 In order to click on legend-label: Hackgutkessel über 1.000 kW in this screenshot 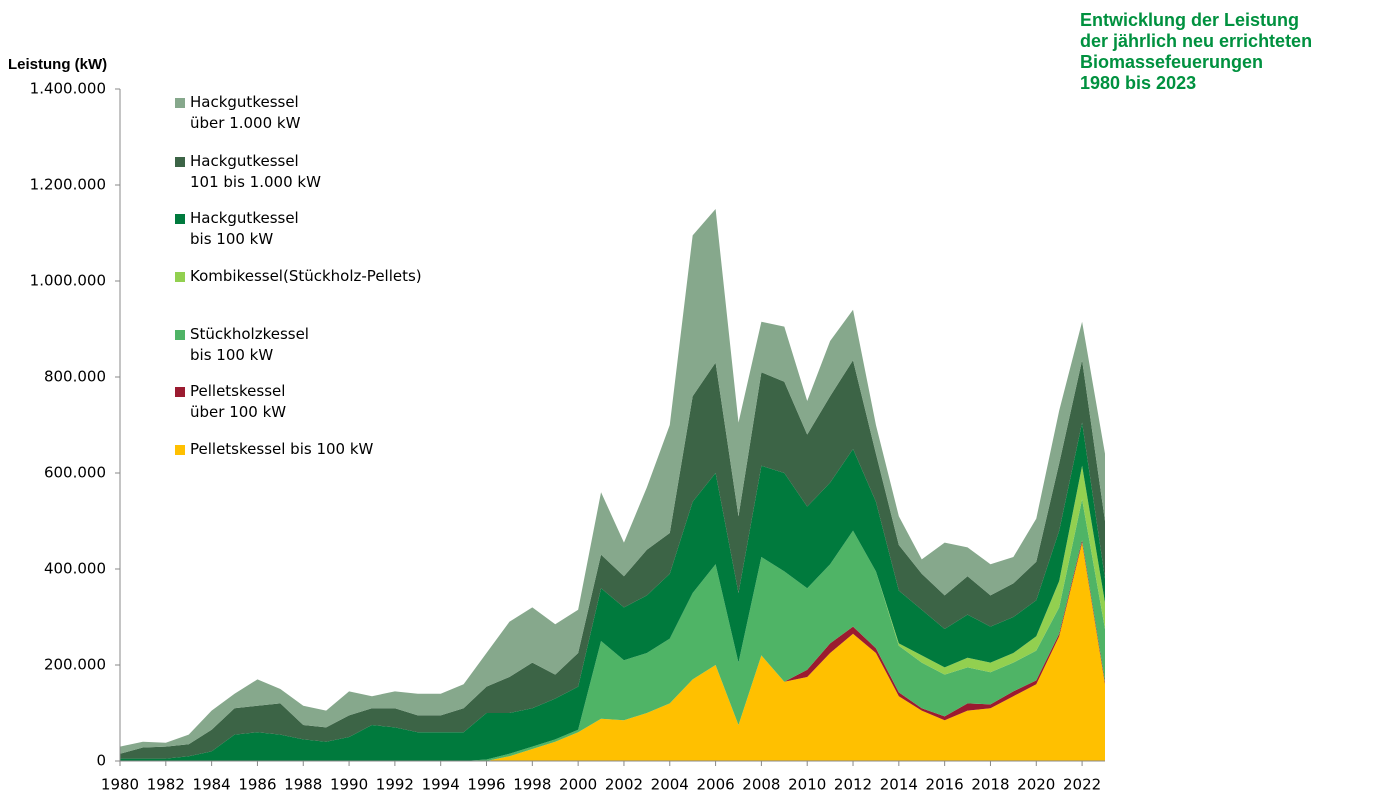, I will do `click(245, 112)`.